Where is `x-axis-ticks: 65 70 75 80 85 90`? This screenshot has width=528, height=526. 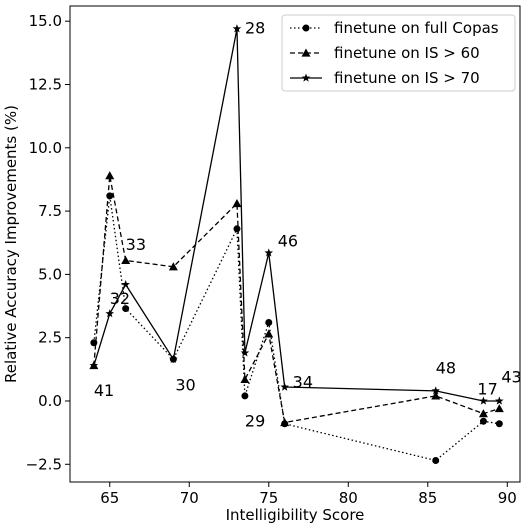
x-axis-ticks: 65 70 75 80 85 90 is located at coordinates (308, 494).